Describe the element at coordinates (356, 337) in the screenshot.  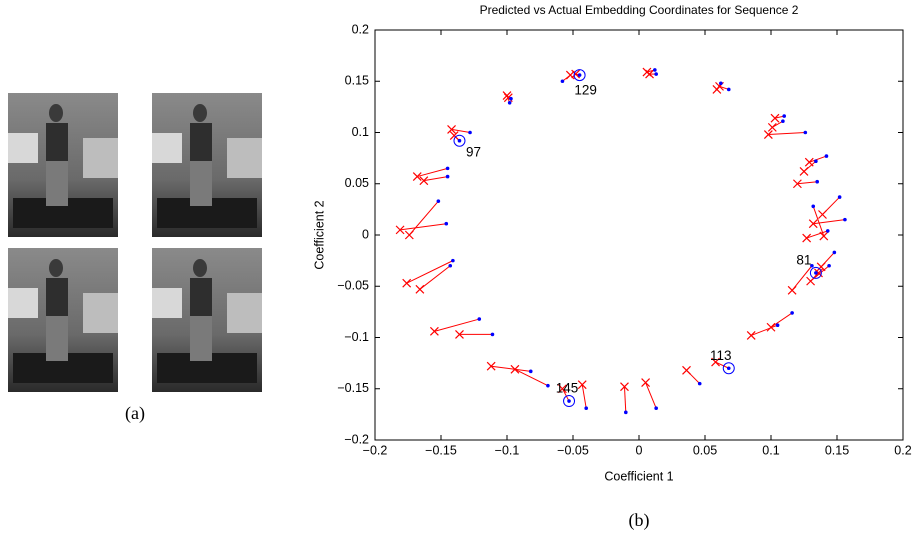
I see `y-tick-label: −0.1` at that location.